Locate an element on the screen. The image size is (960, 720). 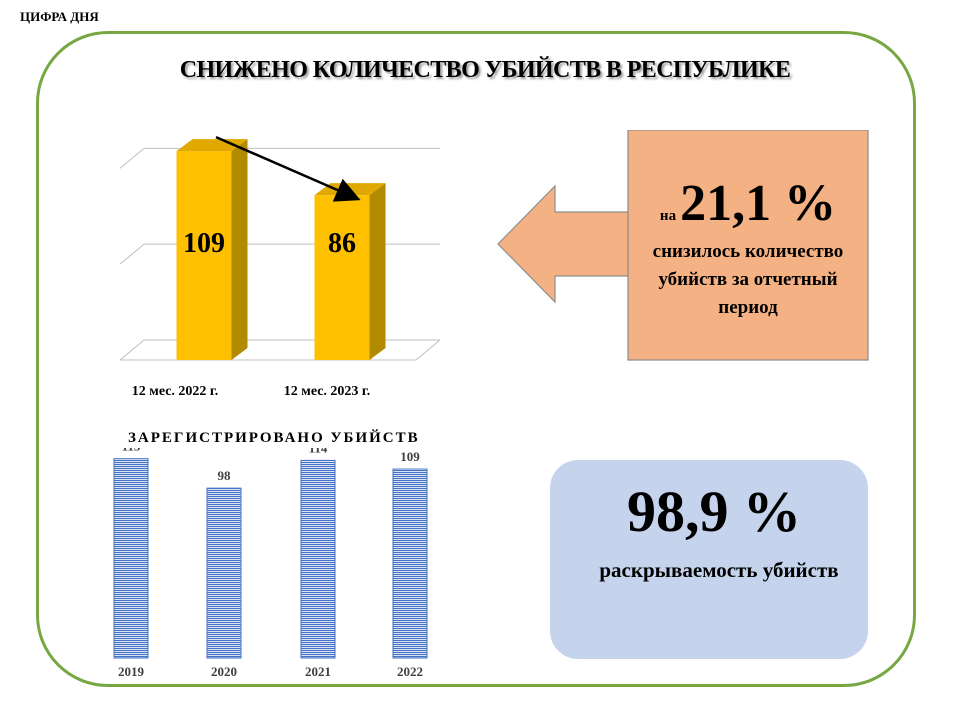
callout-box is located at coordinates (748, 245).